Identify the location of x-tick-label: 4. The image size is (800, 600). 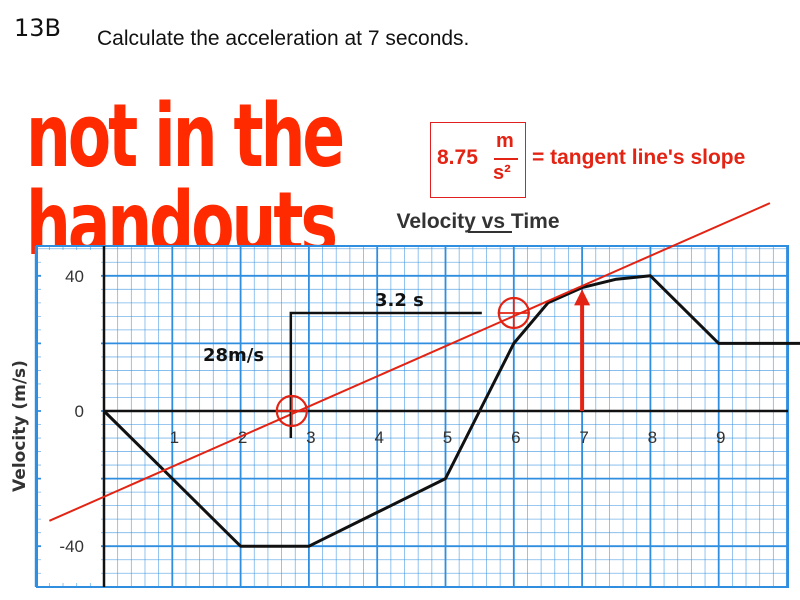
(378, 437).